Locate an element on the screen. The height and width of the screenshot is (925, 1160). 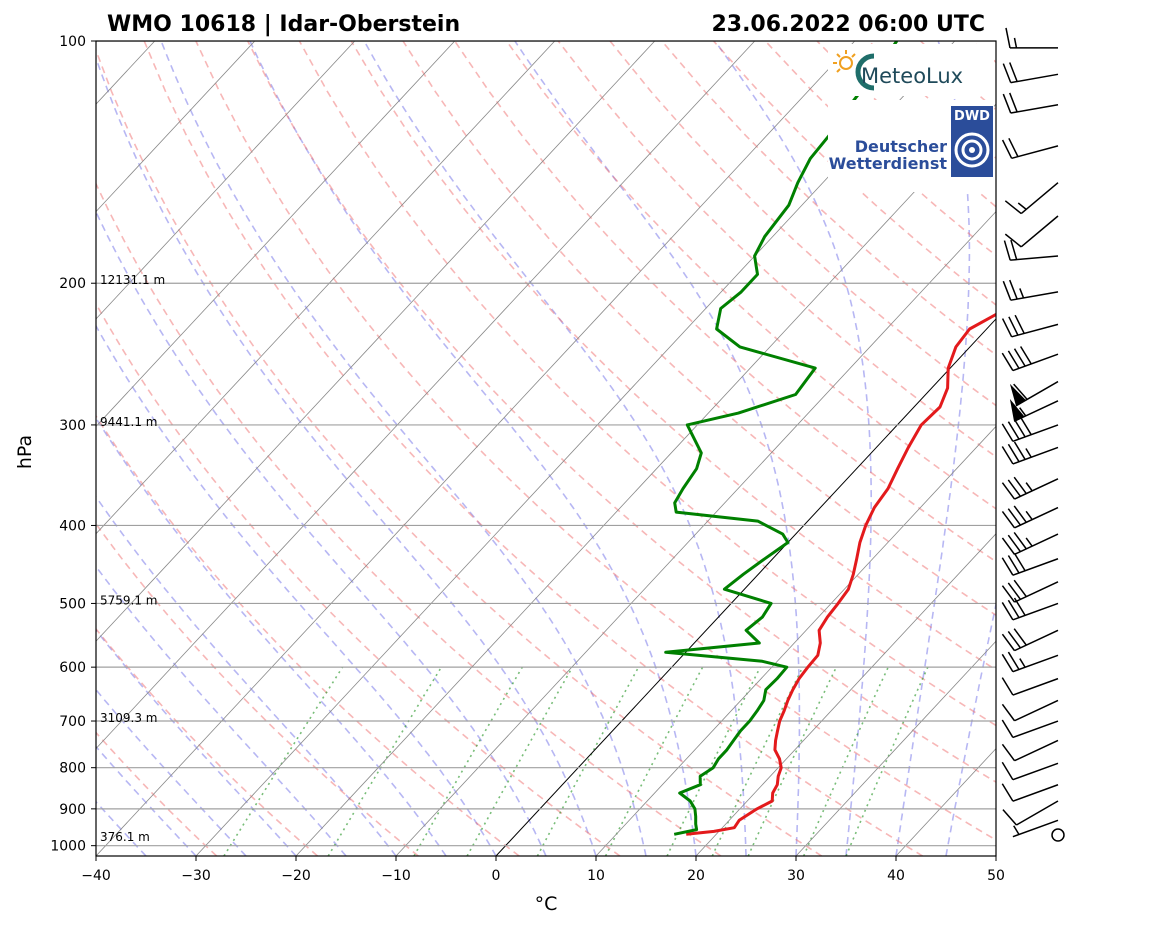
dwd-logo-box-text: DWD is located at coordinates (972, 116).